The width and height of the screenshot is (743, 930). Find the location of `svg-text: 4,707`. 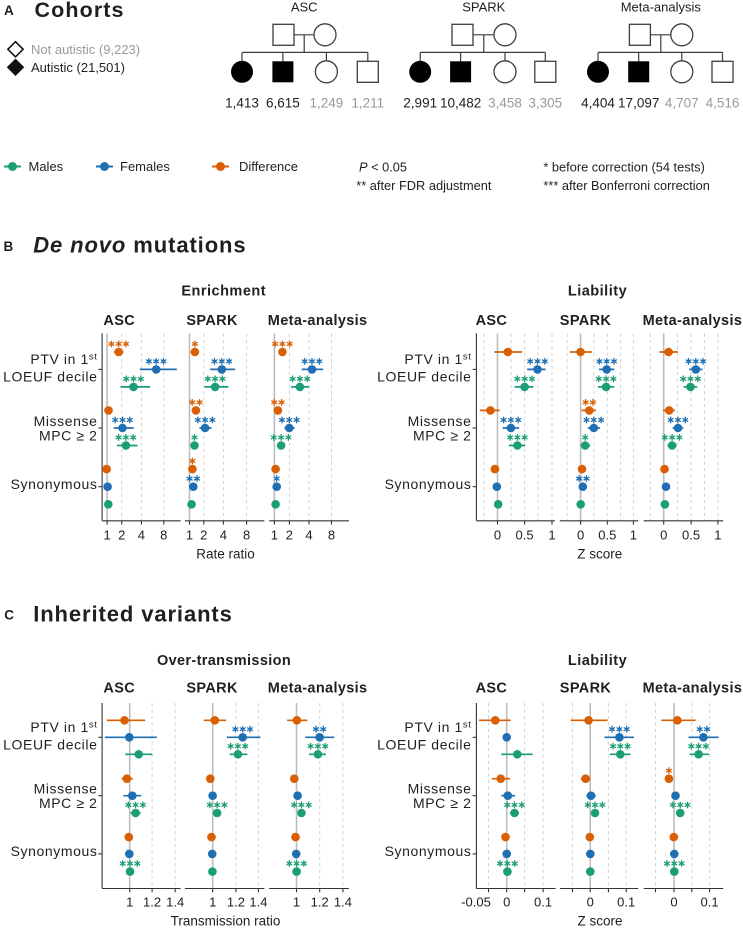

svg-text: 4,707 is located at coordinates (682, 103).